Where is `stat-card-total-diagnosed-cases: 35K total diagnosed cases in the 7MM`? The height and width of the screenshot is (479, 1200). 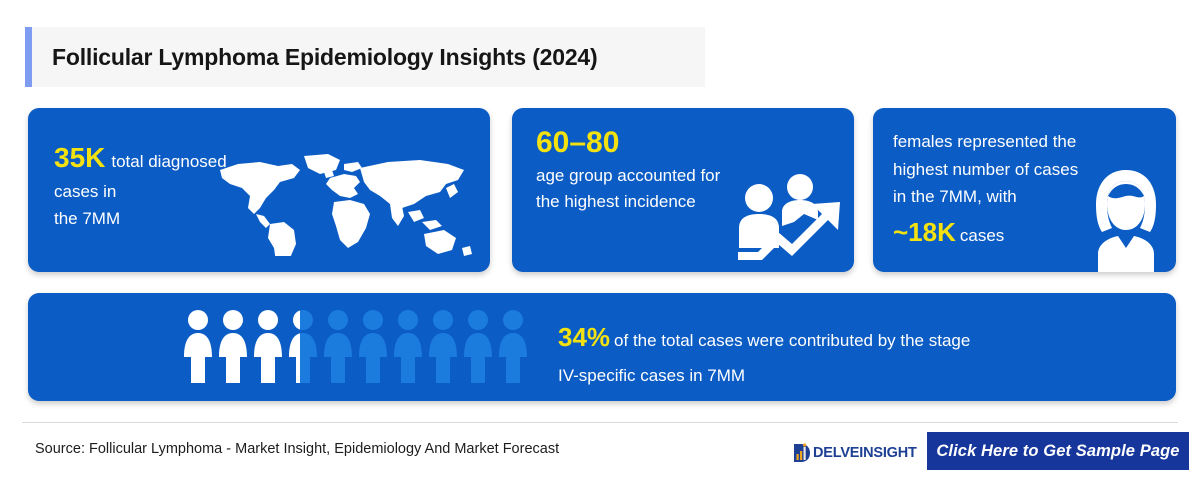 stat-card-total-diagnosed-cases: 35K total diagnosed cases in the 7MM is located at coordinates (259, 190).